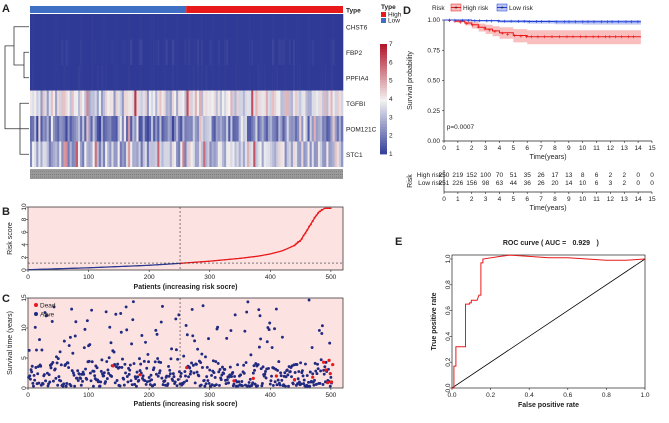 This screenshot has width=669, height=423. What do you see at coordinates (583, 199) in the screenshot?
I see `table-x-tick-label: 10` at bounding box center [583, 199].